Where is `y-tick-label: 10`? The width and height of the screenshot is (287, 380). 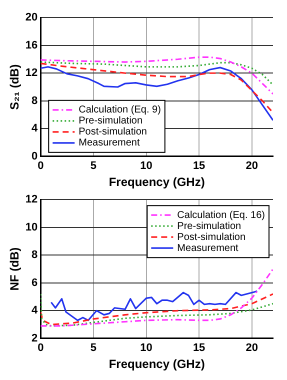
y-tick-label: 10 is located at coordinates (31, 227).